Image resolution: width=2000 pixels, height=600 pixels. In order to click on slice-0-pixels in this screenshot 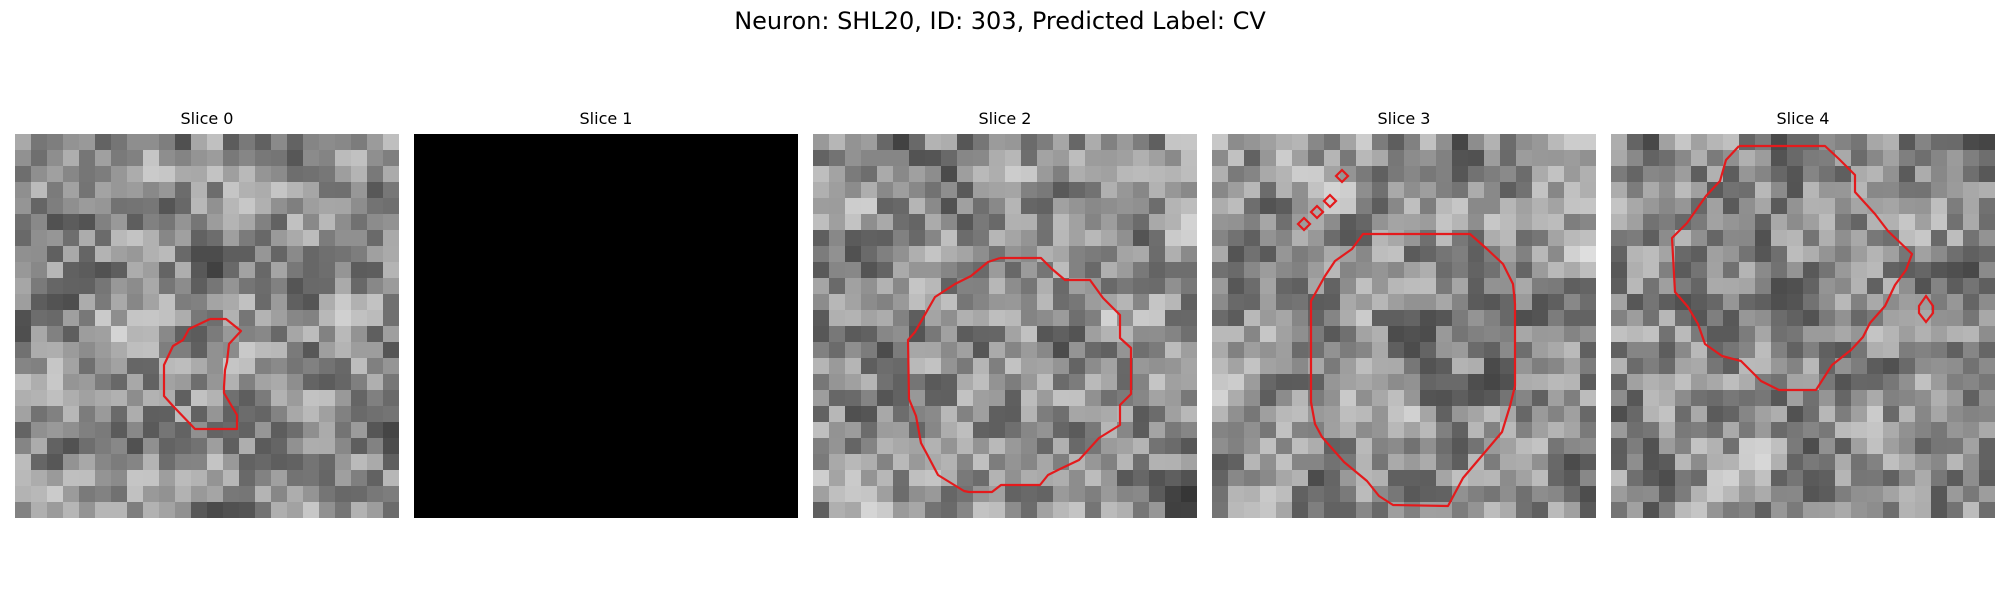, I will do `click(207, 326)`.